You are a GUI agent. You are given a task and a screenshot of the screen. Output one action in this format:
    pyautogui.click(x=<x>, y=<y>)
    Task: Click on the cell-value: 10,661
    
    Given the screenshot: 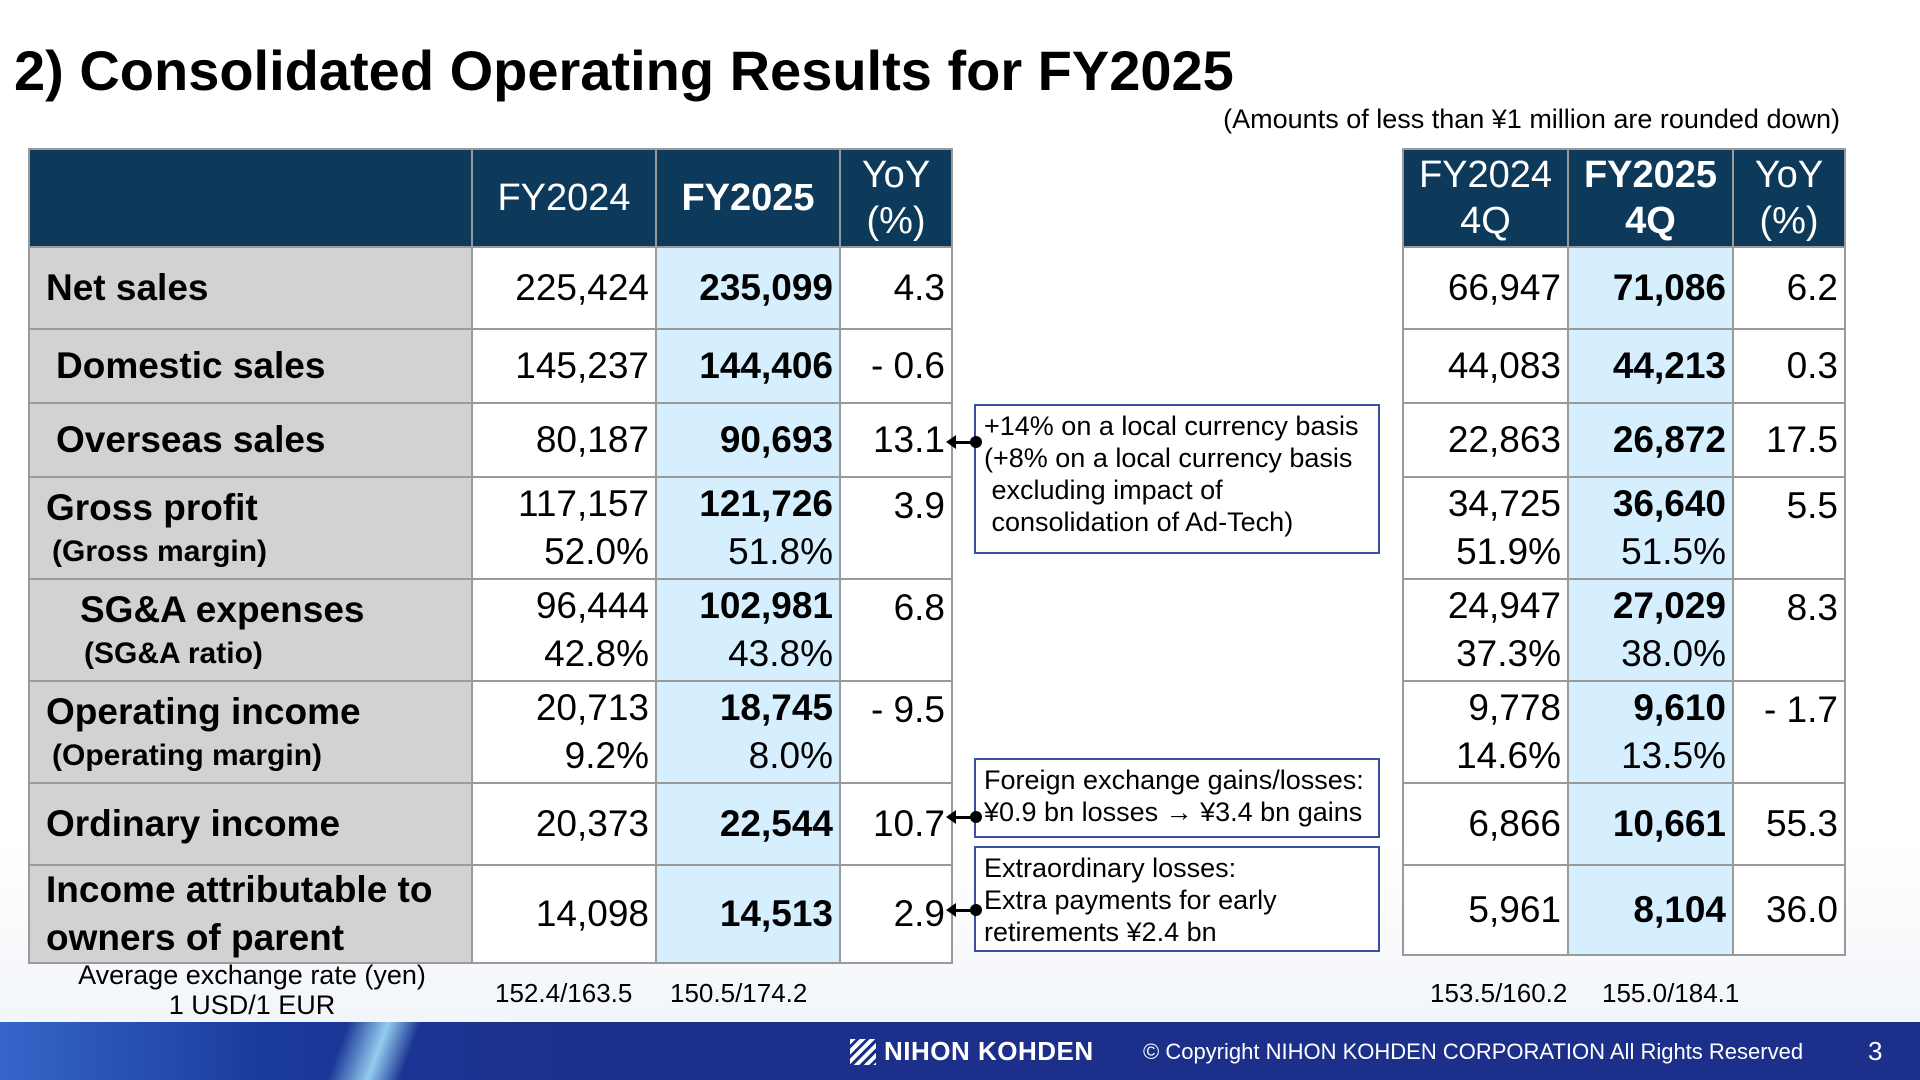 What is the action you would take?
    pyautogui.click(x=1650, y=824)
    